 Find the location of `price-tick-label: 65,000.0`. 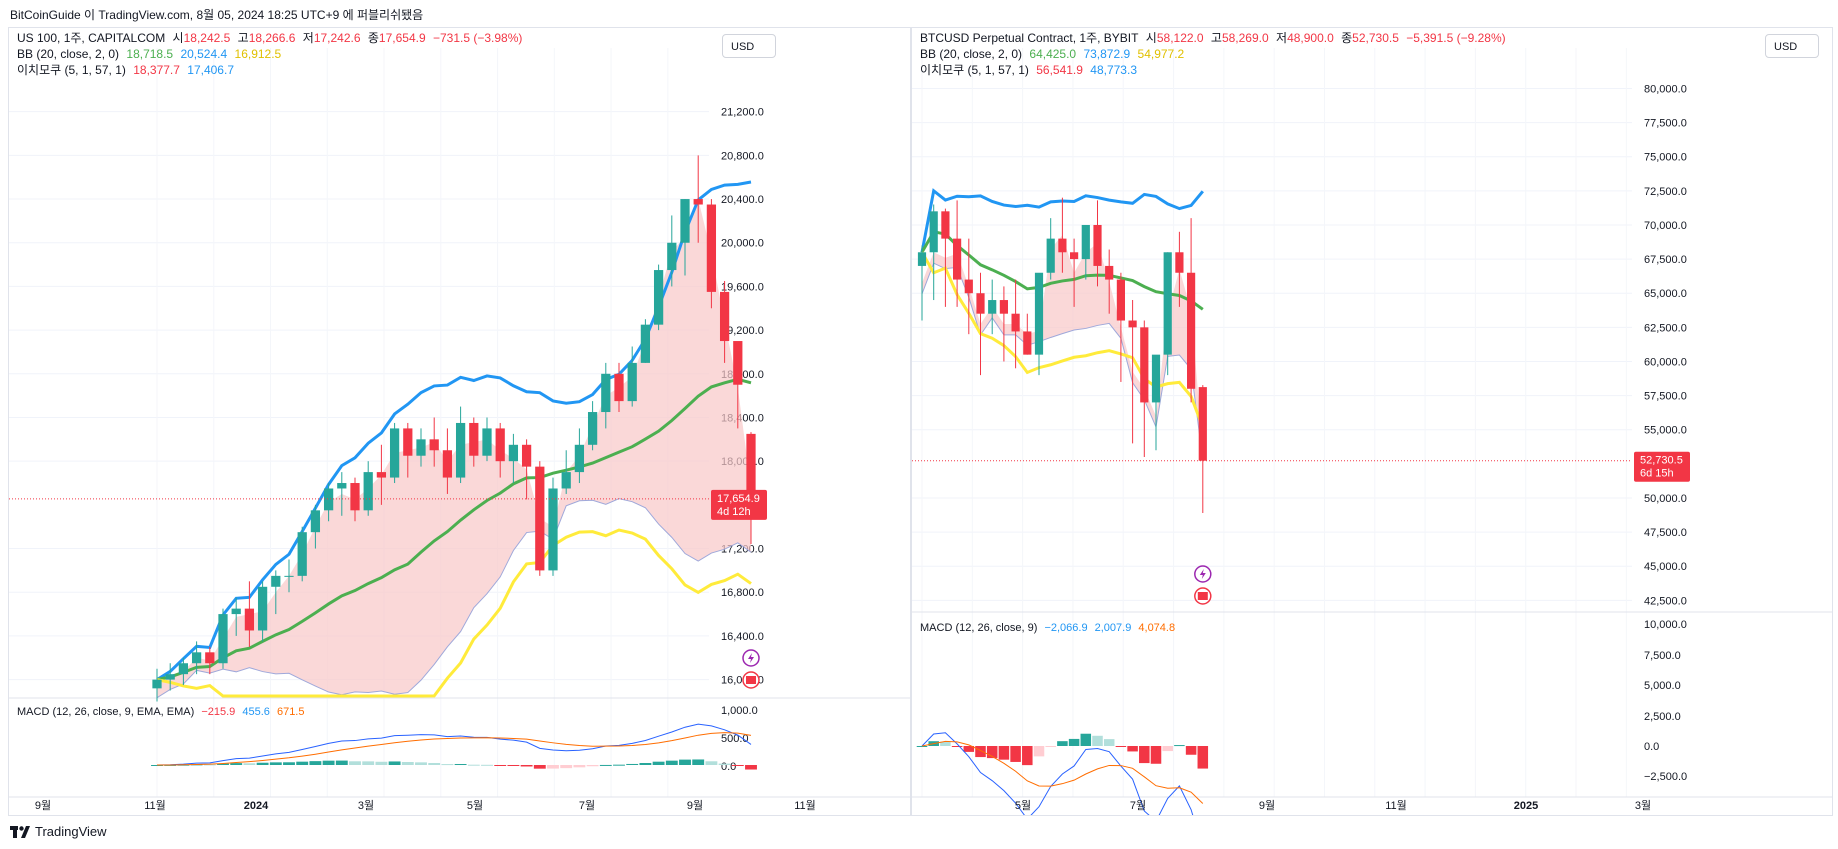

price-tick-label: 65,000.0 is located at coordinates (1665, 294).